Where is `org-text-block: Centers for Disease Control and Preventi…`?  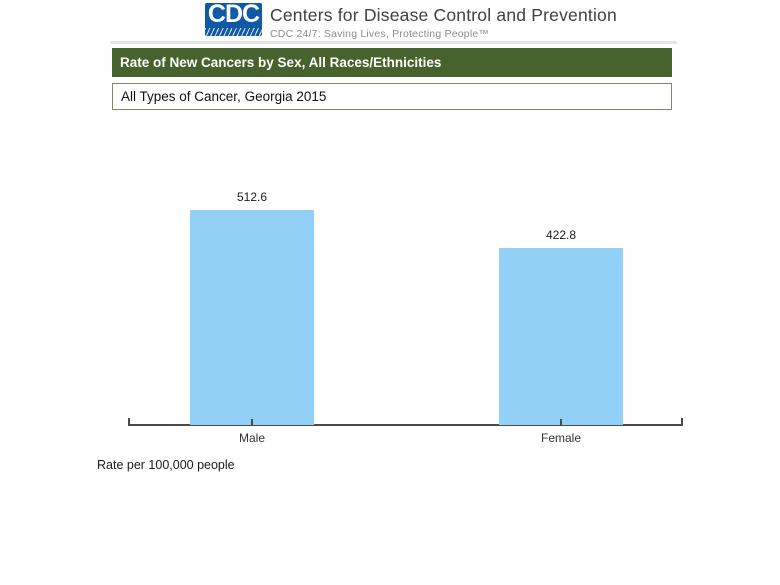
org-text-block: Centers for Disease Control and Preventi… is located at coordinates (443, 21).